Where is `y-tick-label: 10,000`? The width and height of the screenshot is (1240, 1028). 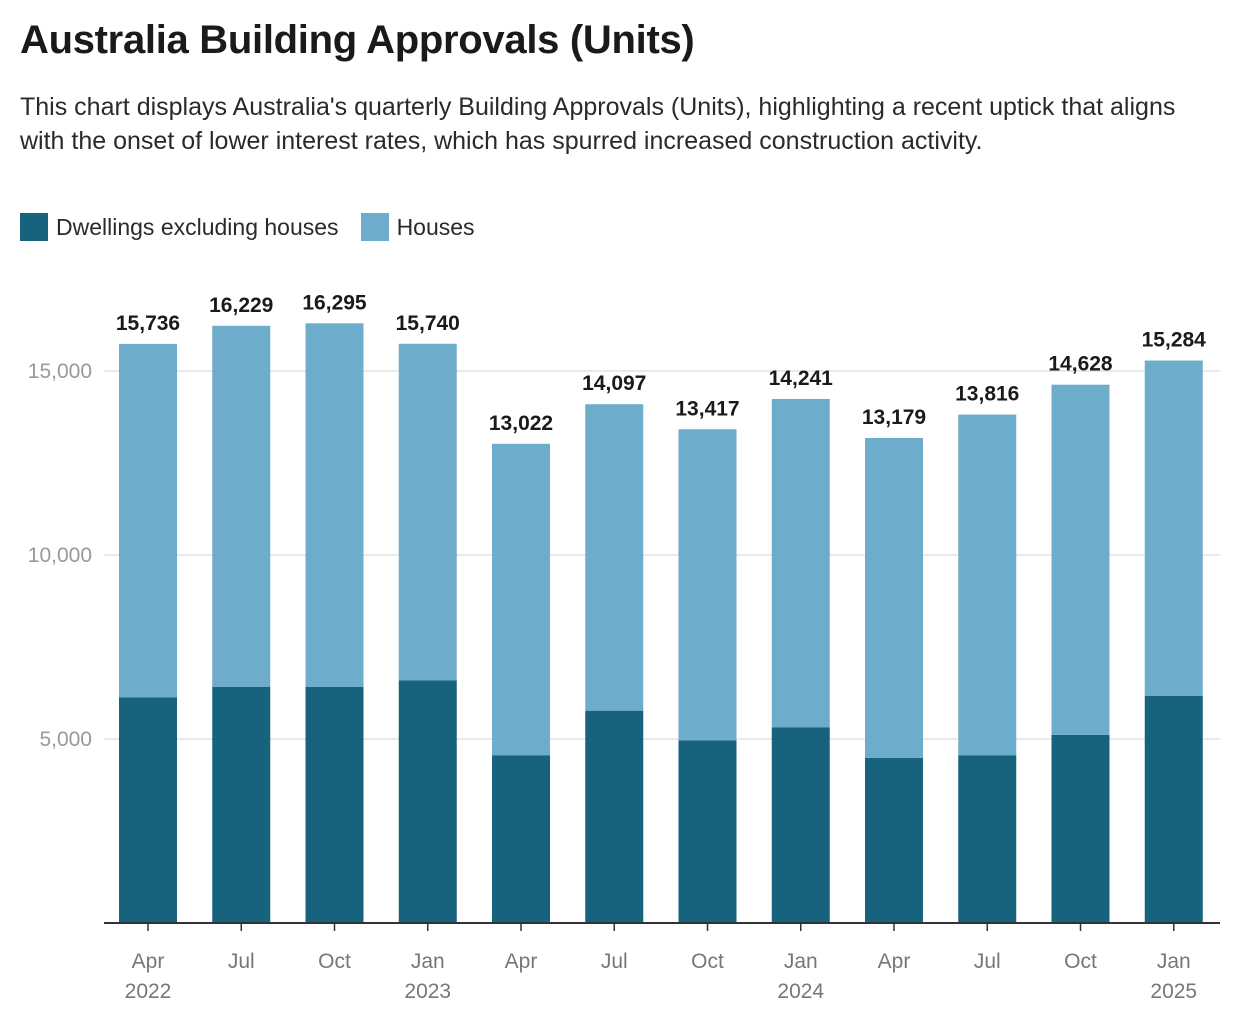
y-tick-label: 10,000 is located at coordinates (60, 555).